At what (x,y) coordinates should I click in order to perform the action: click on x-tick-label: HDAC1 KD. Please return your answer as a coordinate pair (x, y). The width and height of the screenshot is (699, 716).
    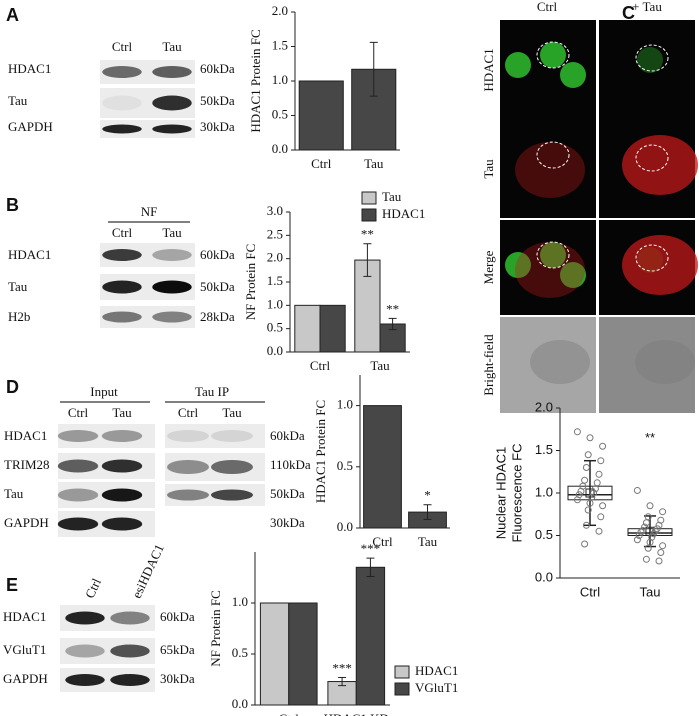
    Looking at the image, I should click on (356, 713).